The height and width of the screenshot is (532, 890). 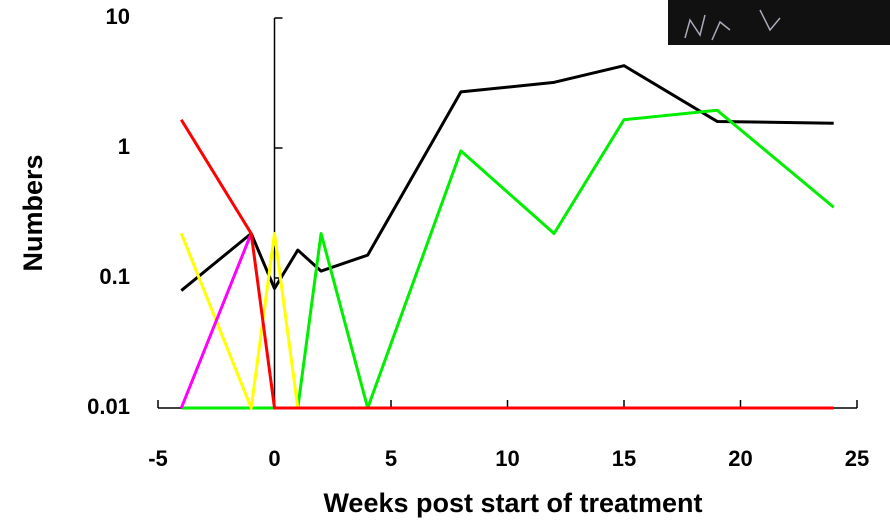 I want to click on x-axis-title: Weeks post start of treatment, so click(x=512, y=503).